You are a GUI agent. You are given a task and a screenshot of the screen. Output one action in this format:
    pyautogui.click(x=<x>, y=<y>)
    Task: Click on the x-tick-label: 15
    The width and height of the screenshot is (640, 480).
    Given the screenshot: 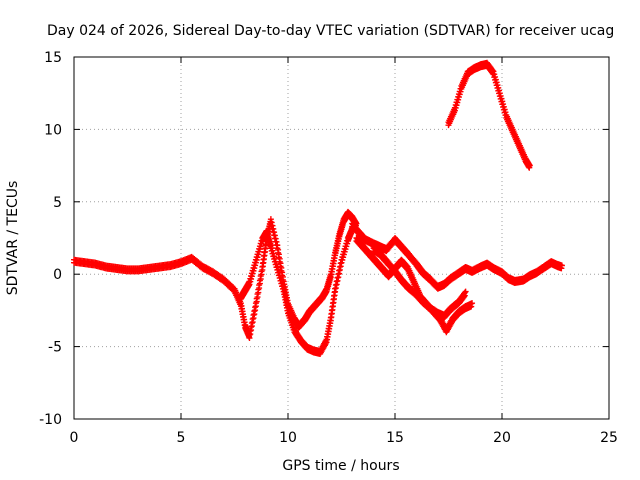 What is the action you would take?
    pyautogui.click(x=395, y=438)
    